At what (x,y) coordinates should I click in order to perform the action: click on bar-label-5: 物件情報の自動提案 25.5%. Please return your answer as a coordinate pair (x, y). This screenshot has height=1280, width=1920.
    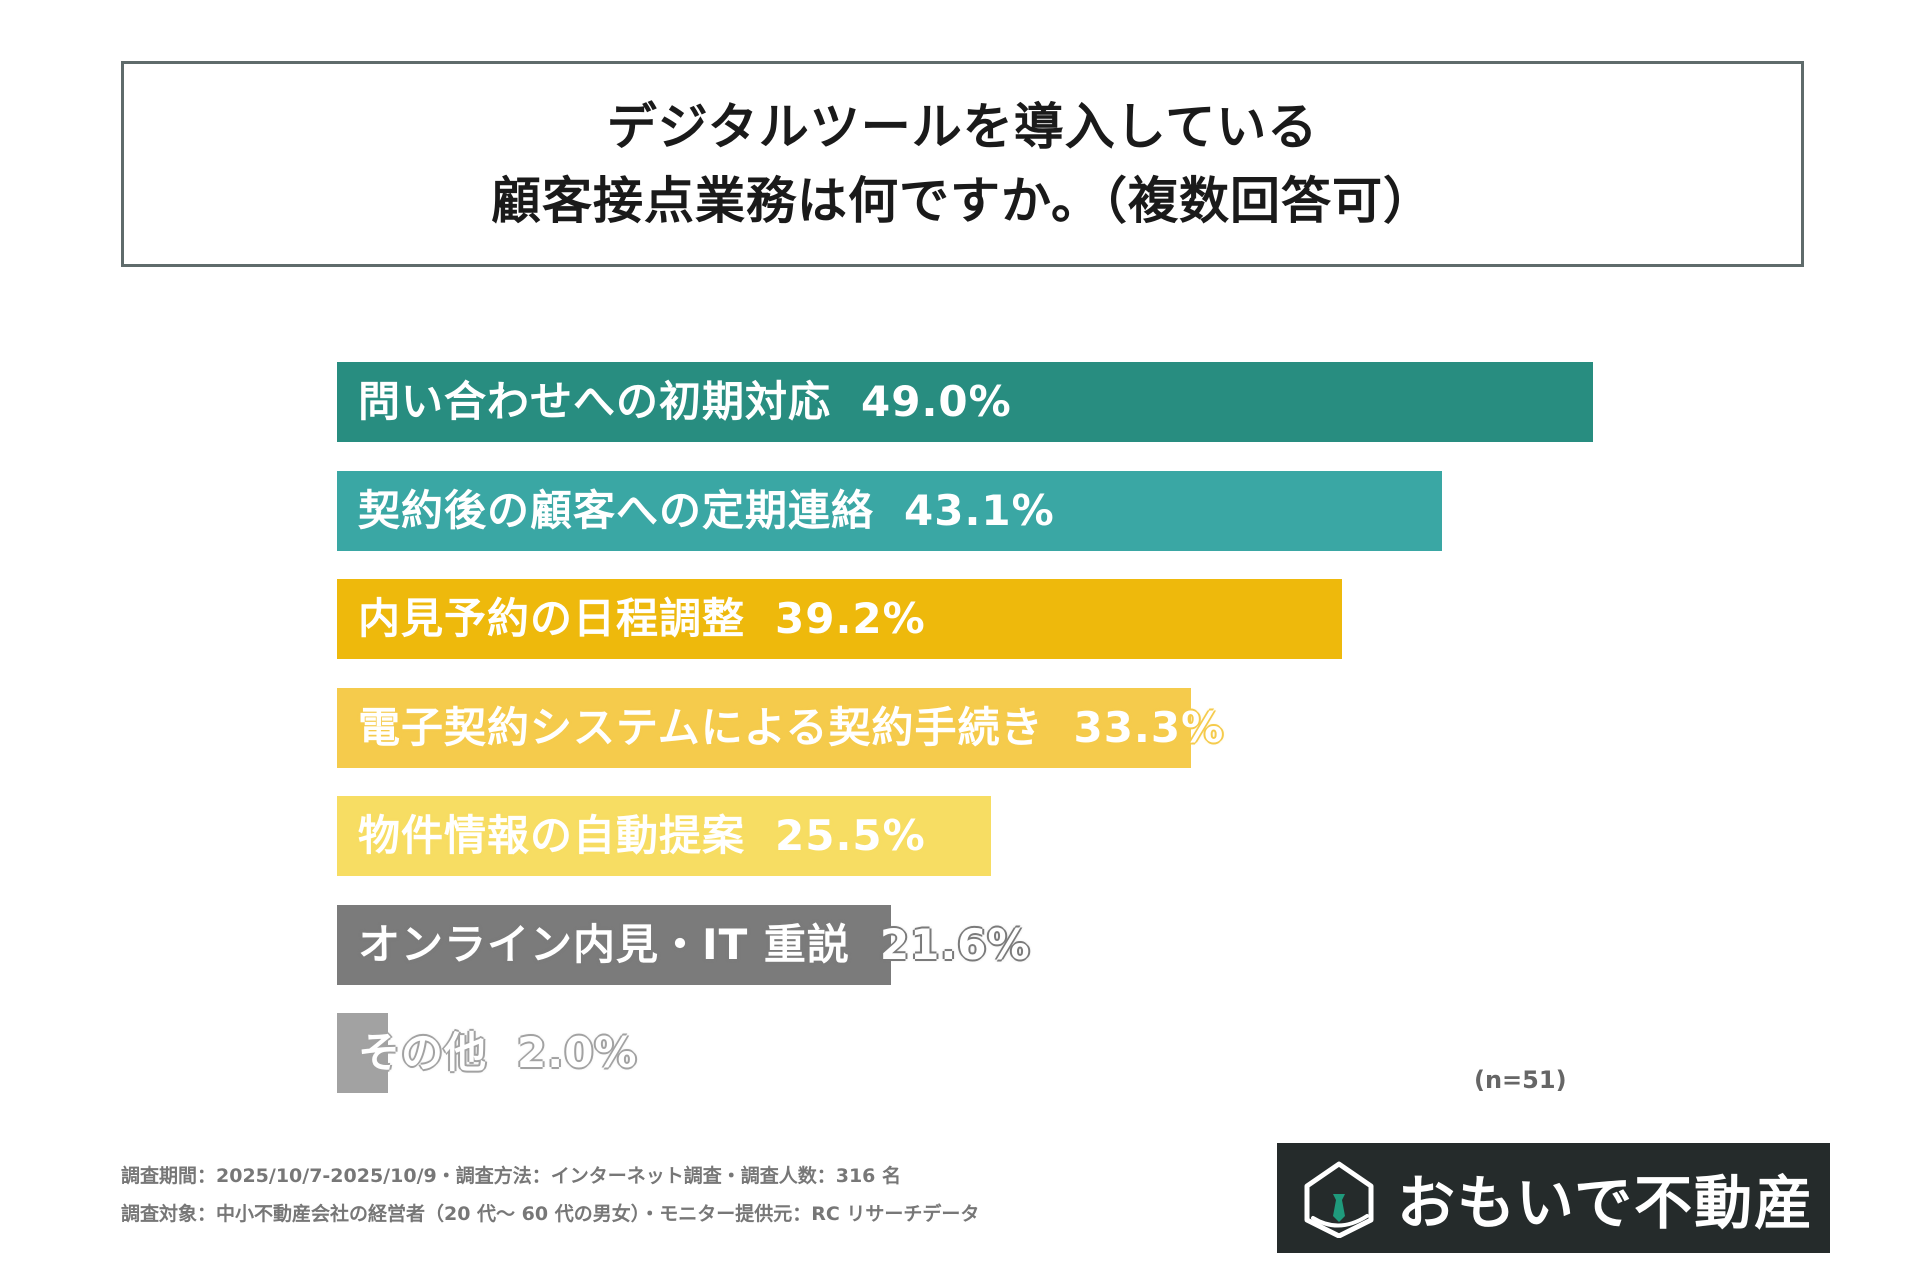
    Looking at the image, I should click on (642, 836).